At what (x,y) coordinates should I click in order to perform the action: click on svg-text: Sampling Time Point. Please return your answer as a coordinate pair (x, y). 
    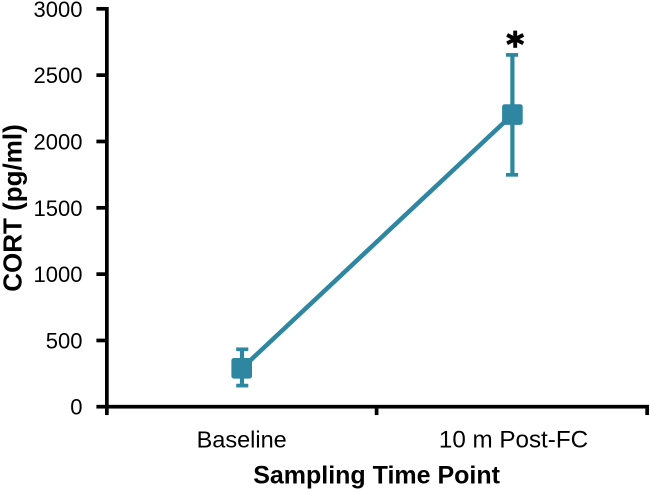
    Looking at the image, I should click on (376, 475).